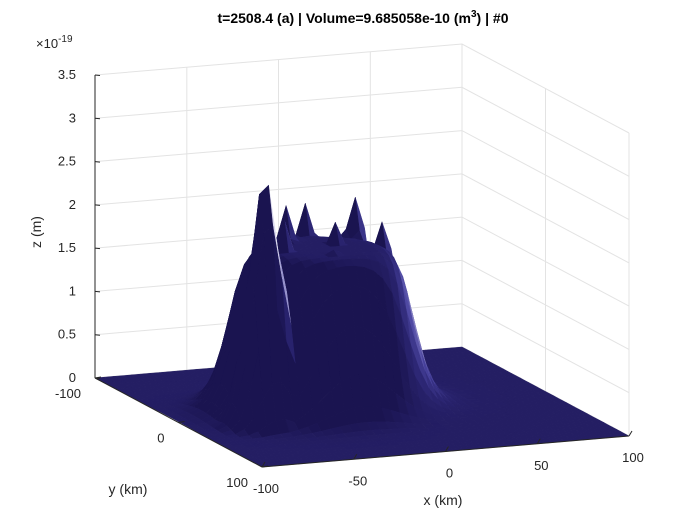  Describe the element at coordinates (633, 457) in the screenshot. I see `x-tick-label: 100` at that location.